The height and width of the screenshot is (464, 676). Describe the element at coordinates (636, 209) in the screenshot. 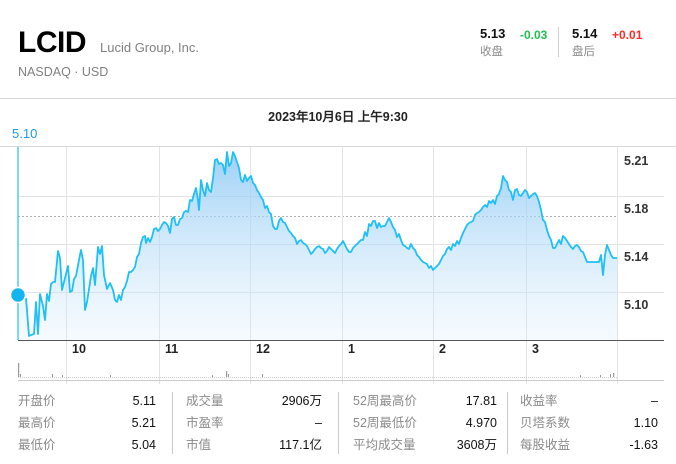

I see `y-tick-label: 5.18` at that location.